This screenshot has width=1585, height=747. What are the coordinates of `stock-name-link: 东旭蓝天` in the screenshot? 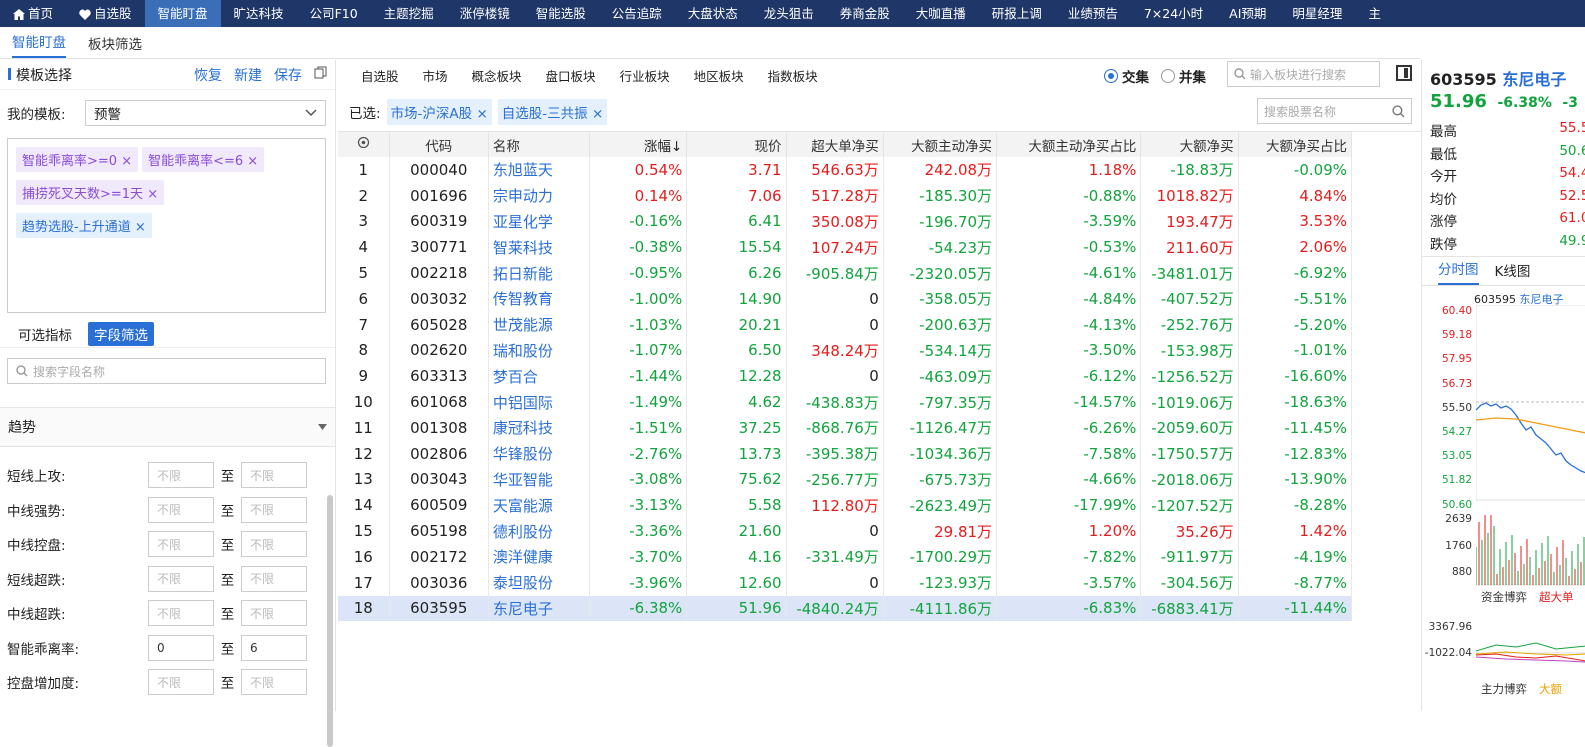 It's located at (539, 170).